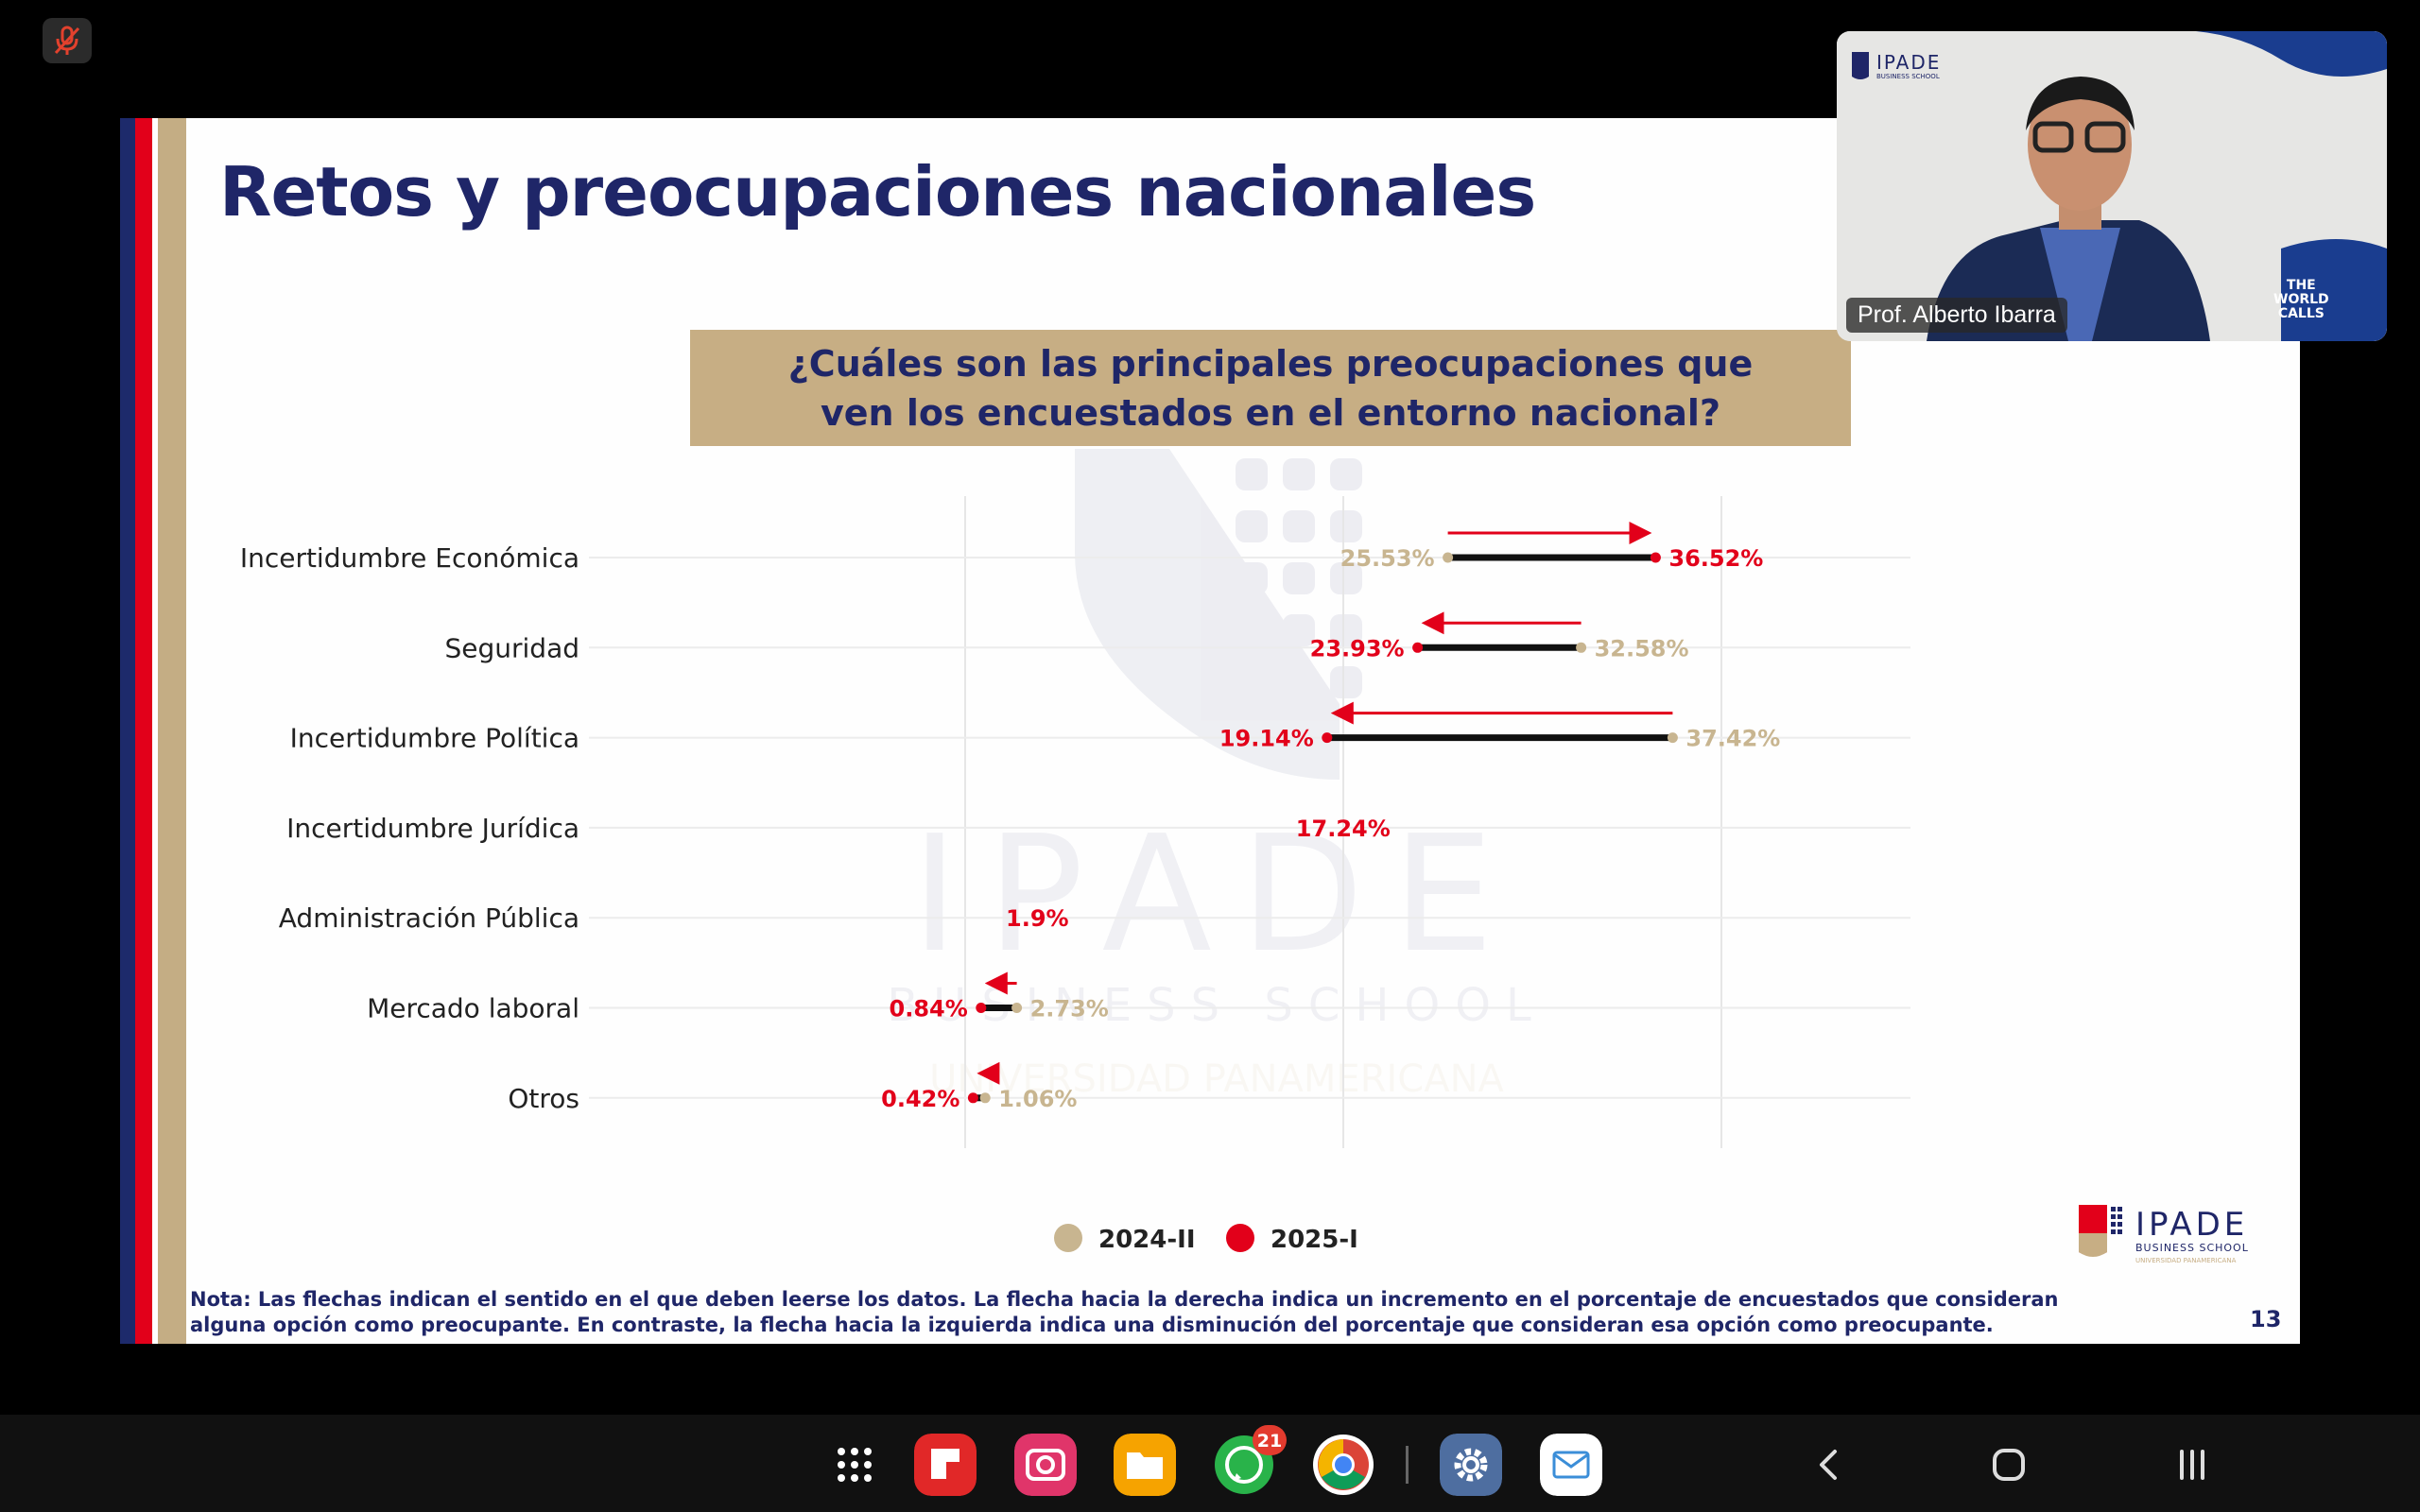  I want to click on data-label-2024-ii: 25.53%, so click(1388, 558).